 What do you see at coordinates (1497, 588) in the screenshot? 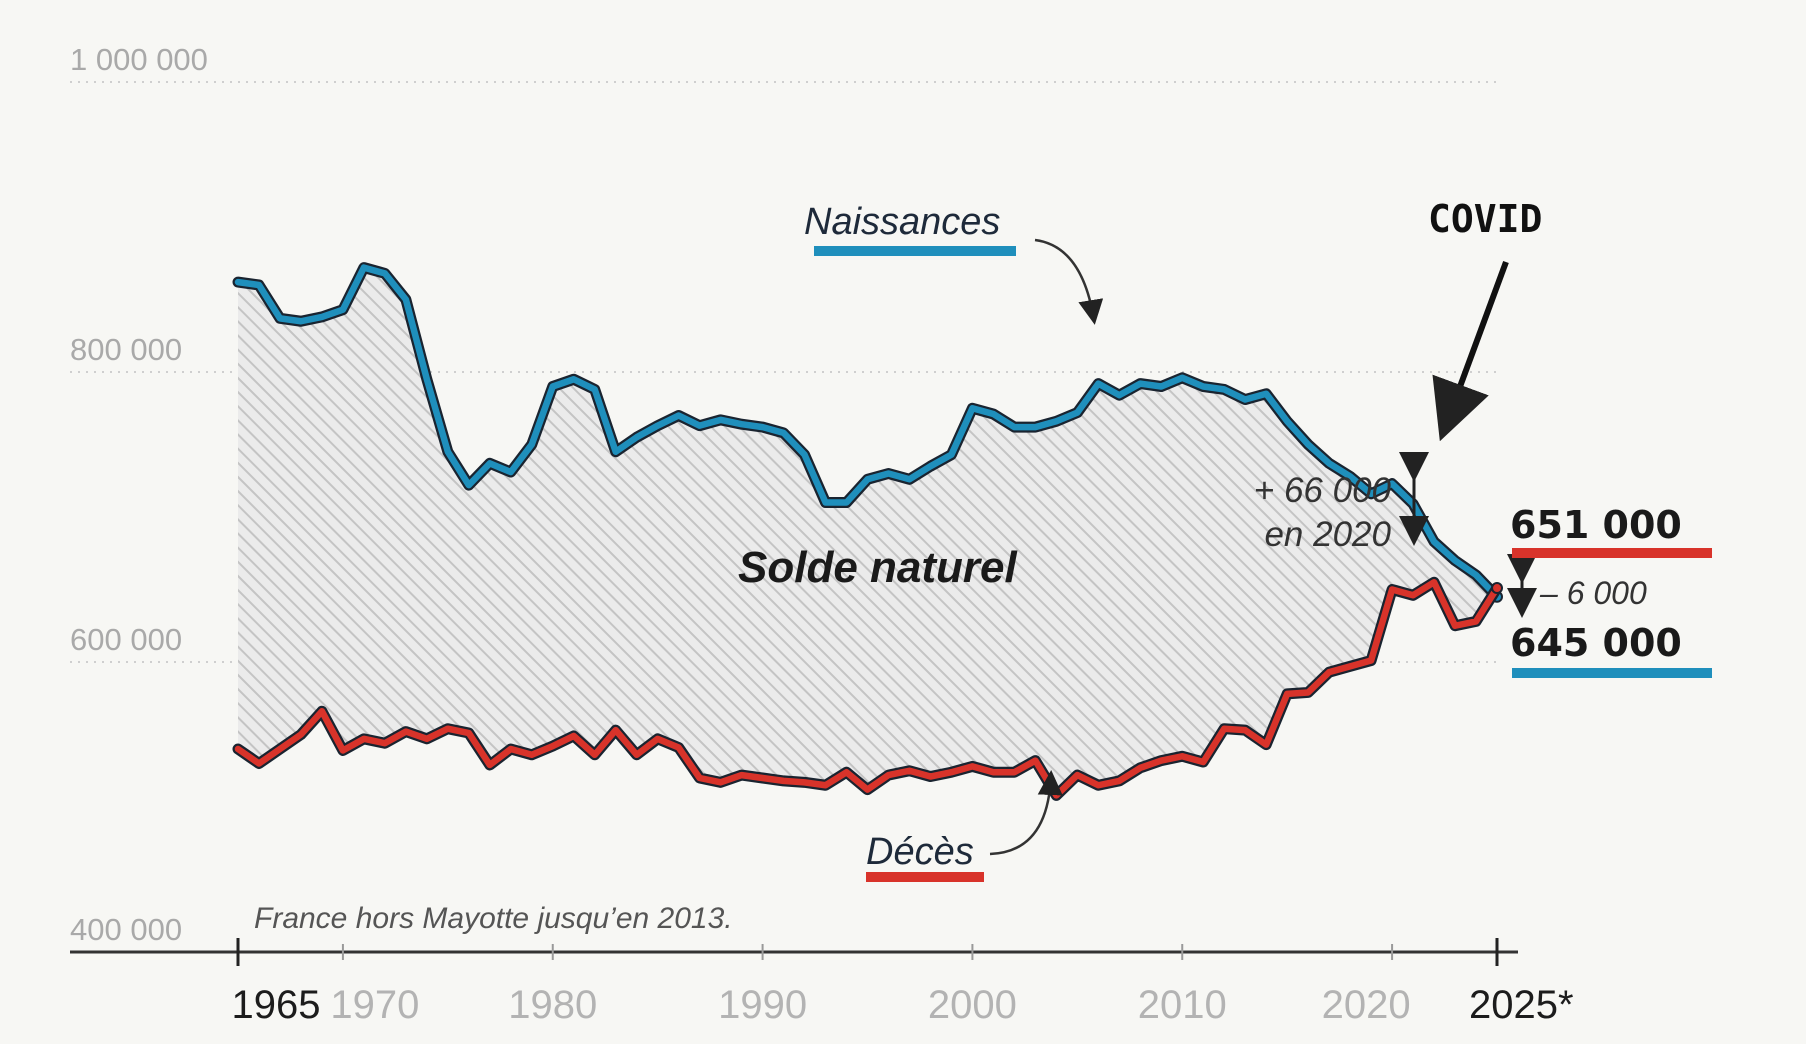
I see `deces-end-point` at bounding box center [1497, 588].